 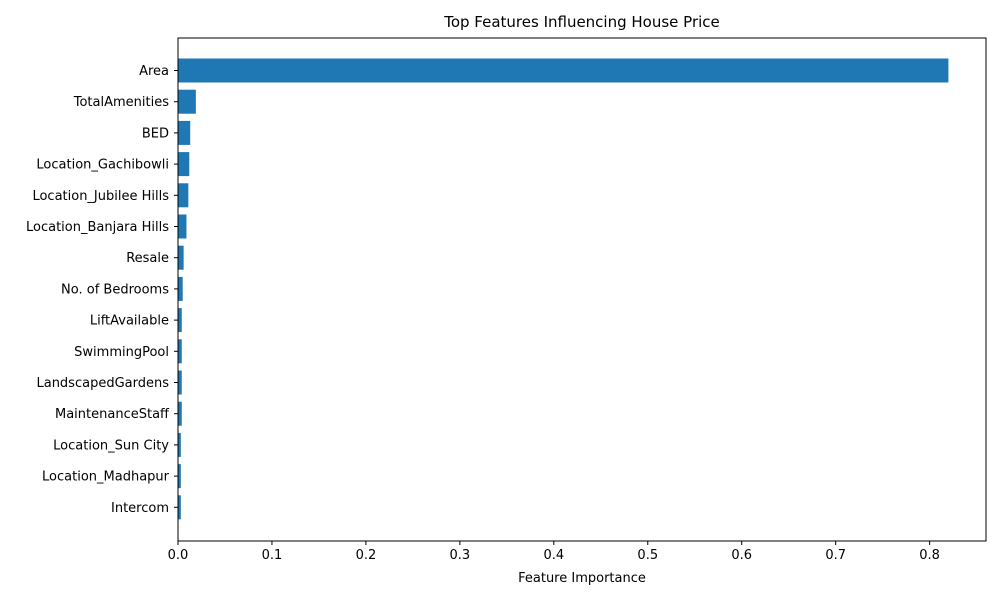 I want to click on x-tick-label: 0.3, so click(x=460, y=555).